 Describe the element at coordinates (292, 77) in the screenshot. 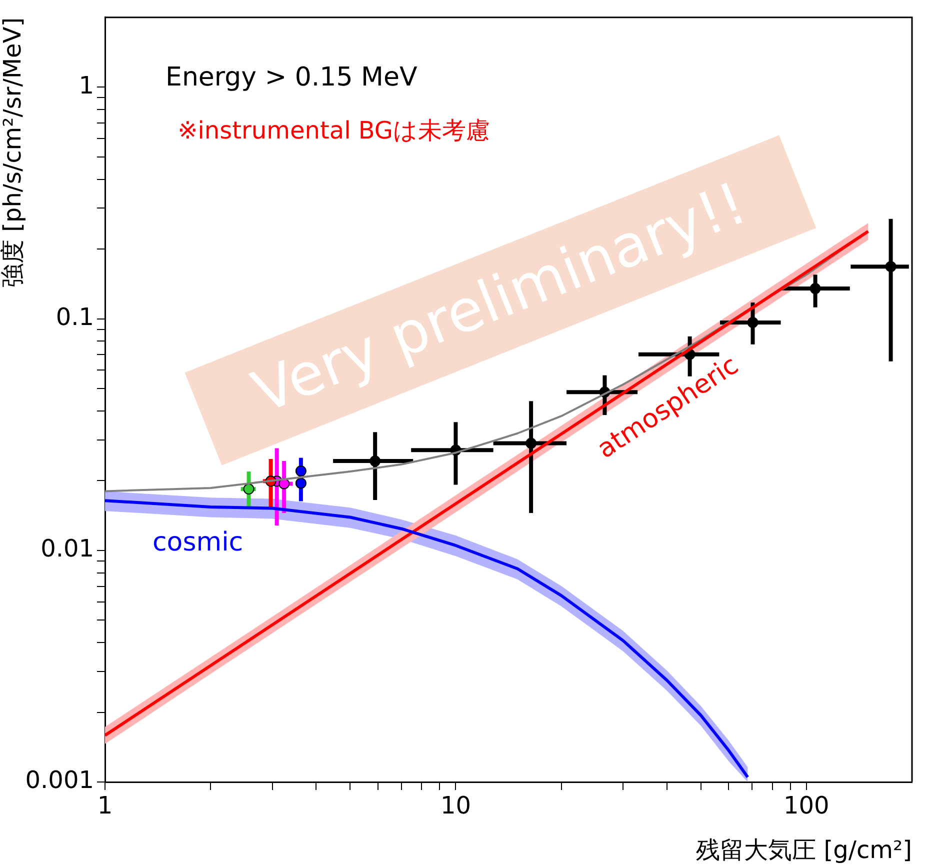

I see `annotation: Energy > 0.15 MeV` at that location.